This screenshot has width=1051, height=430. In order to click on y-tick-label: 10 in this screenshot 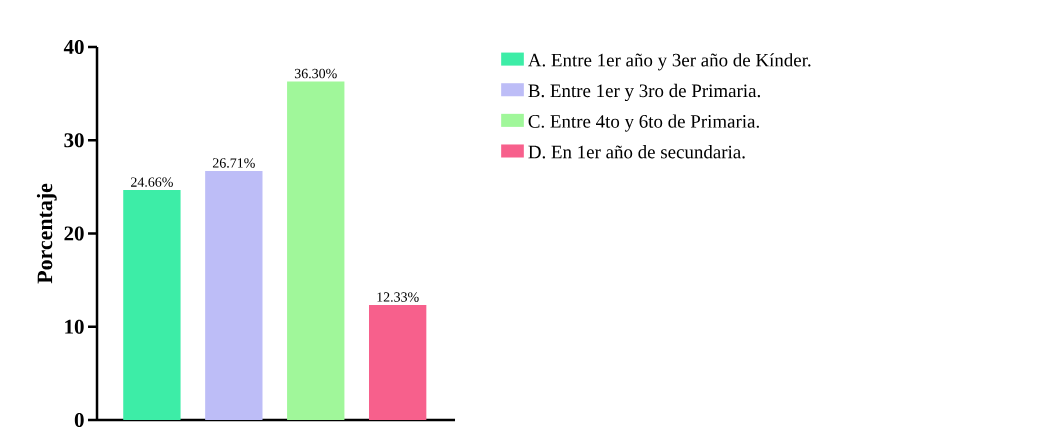, I will do `click(74, 326)`.